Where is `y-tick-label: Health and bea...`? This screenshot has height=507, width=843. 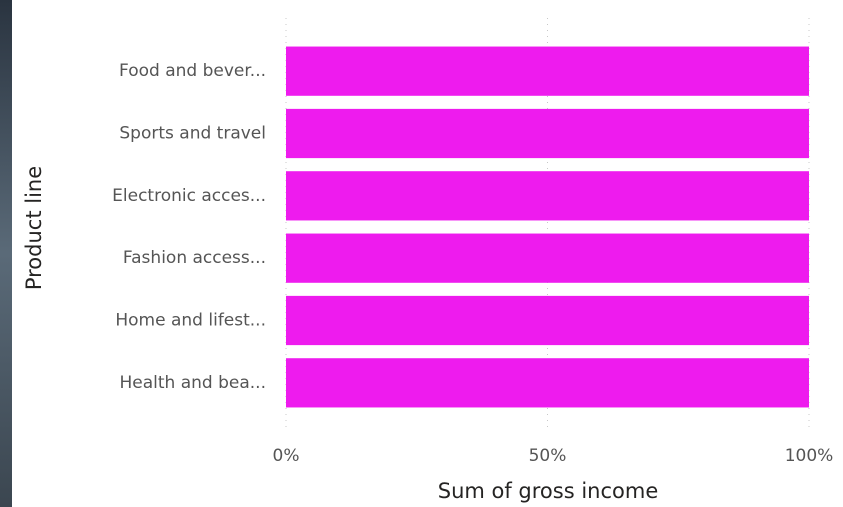 y-tick-label: Health and bea... is located at coordinates (193, 383).